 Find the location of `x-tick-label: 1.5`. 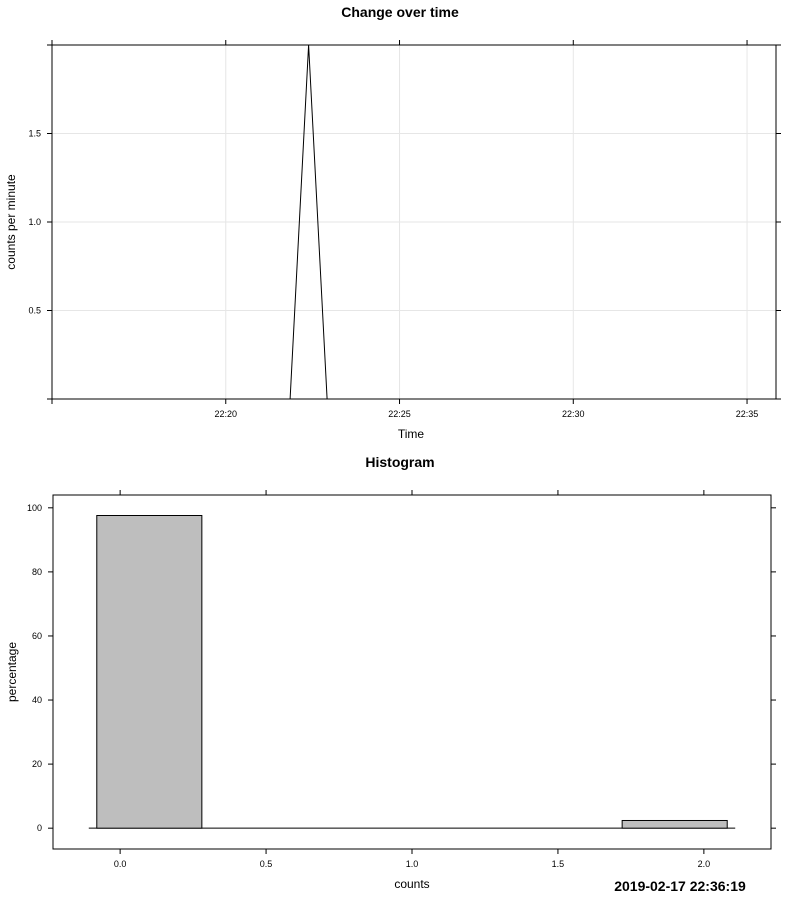

x-tick-label: 1.5 is located at coordinates (558, 864).